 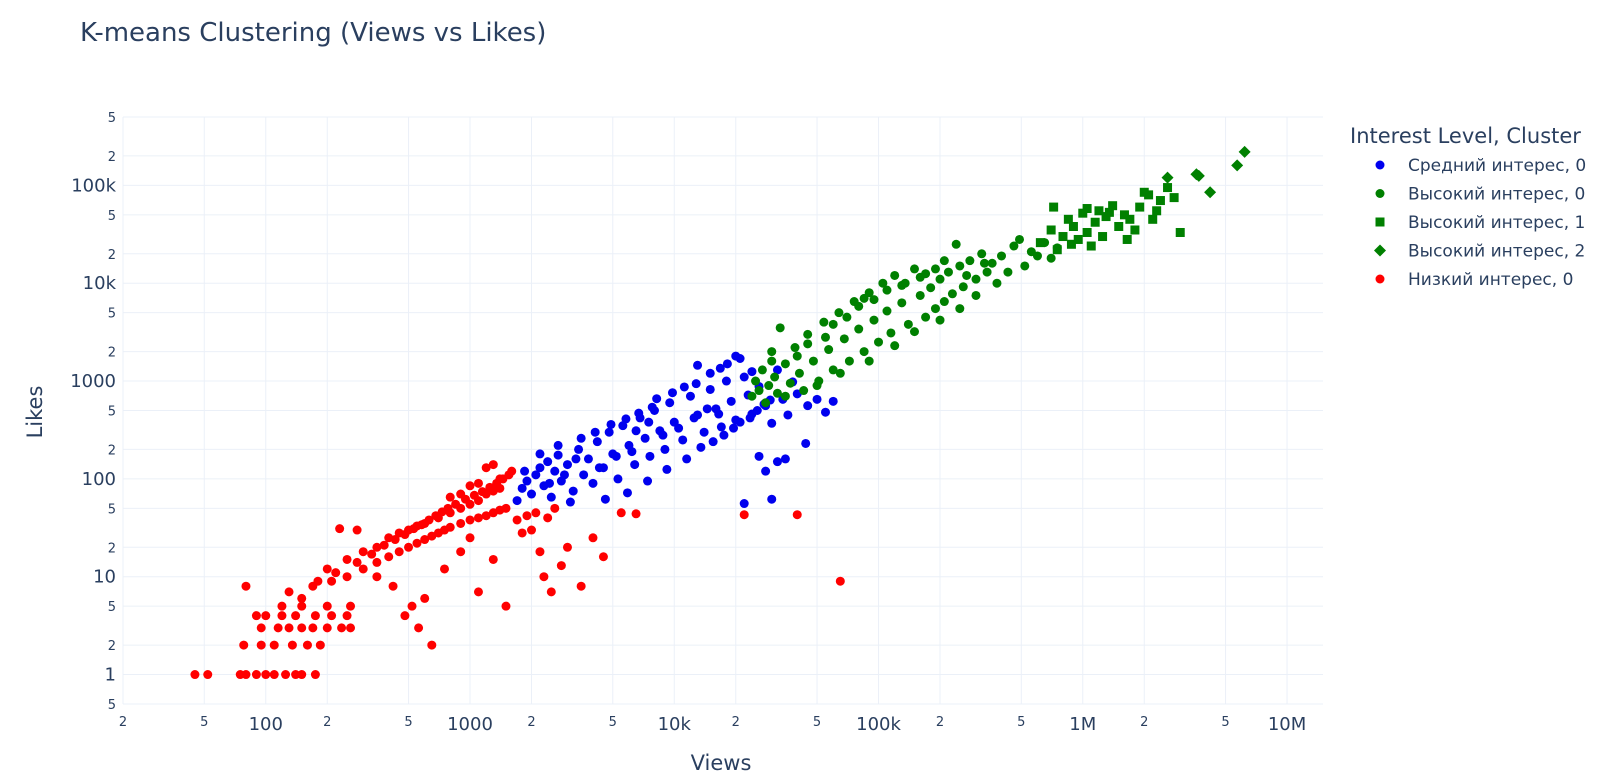 I want to click on legend-title: Interest Level, Cluster, so click(x=1465, y=136).